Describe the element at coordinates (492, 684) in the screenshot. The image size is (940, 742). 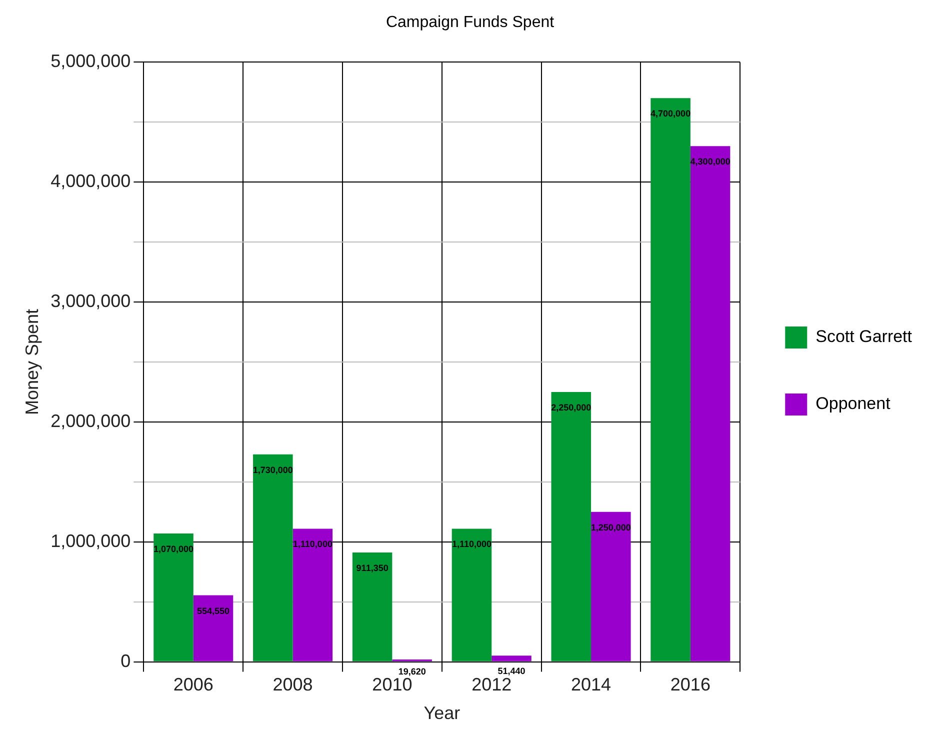
I see `x-tick-label: 2012` at that location.